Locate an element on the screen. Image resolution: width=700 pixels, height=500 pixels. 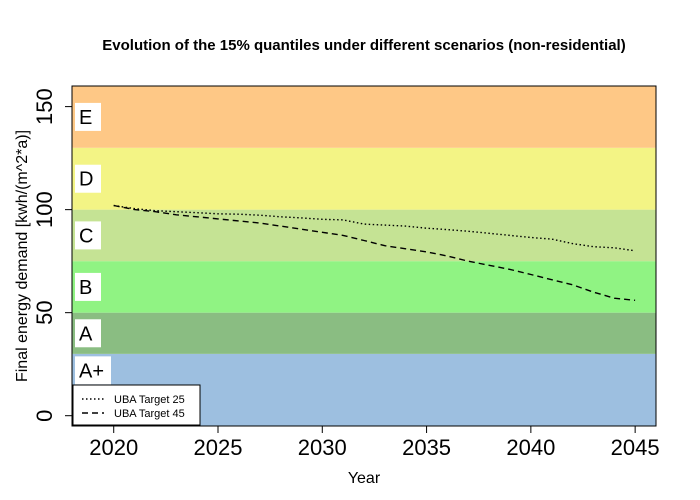
y-tick-label: 0 is located at coordinates (44, 416).